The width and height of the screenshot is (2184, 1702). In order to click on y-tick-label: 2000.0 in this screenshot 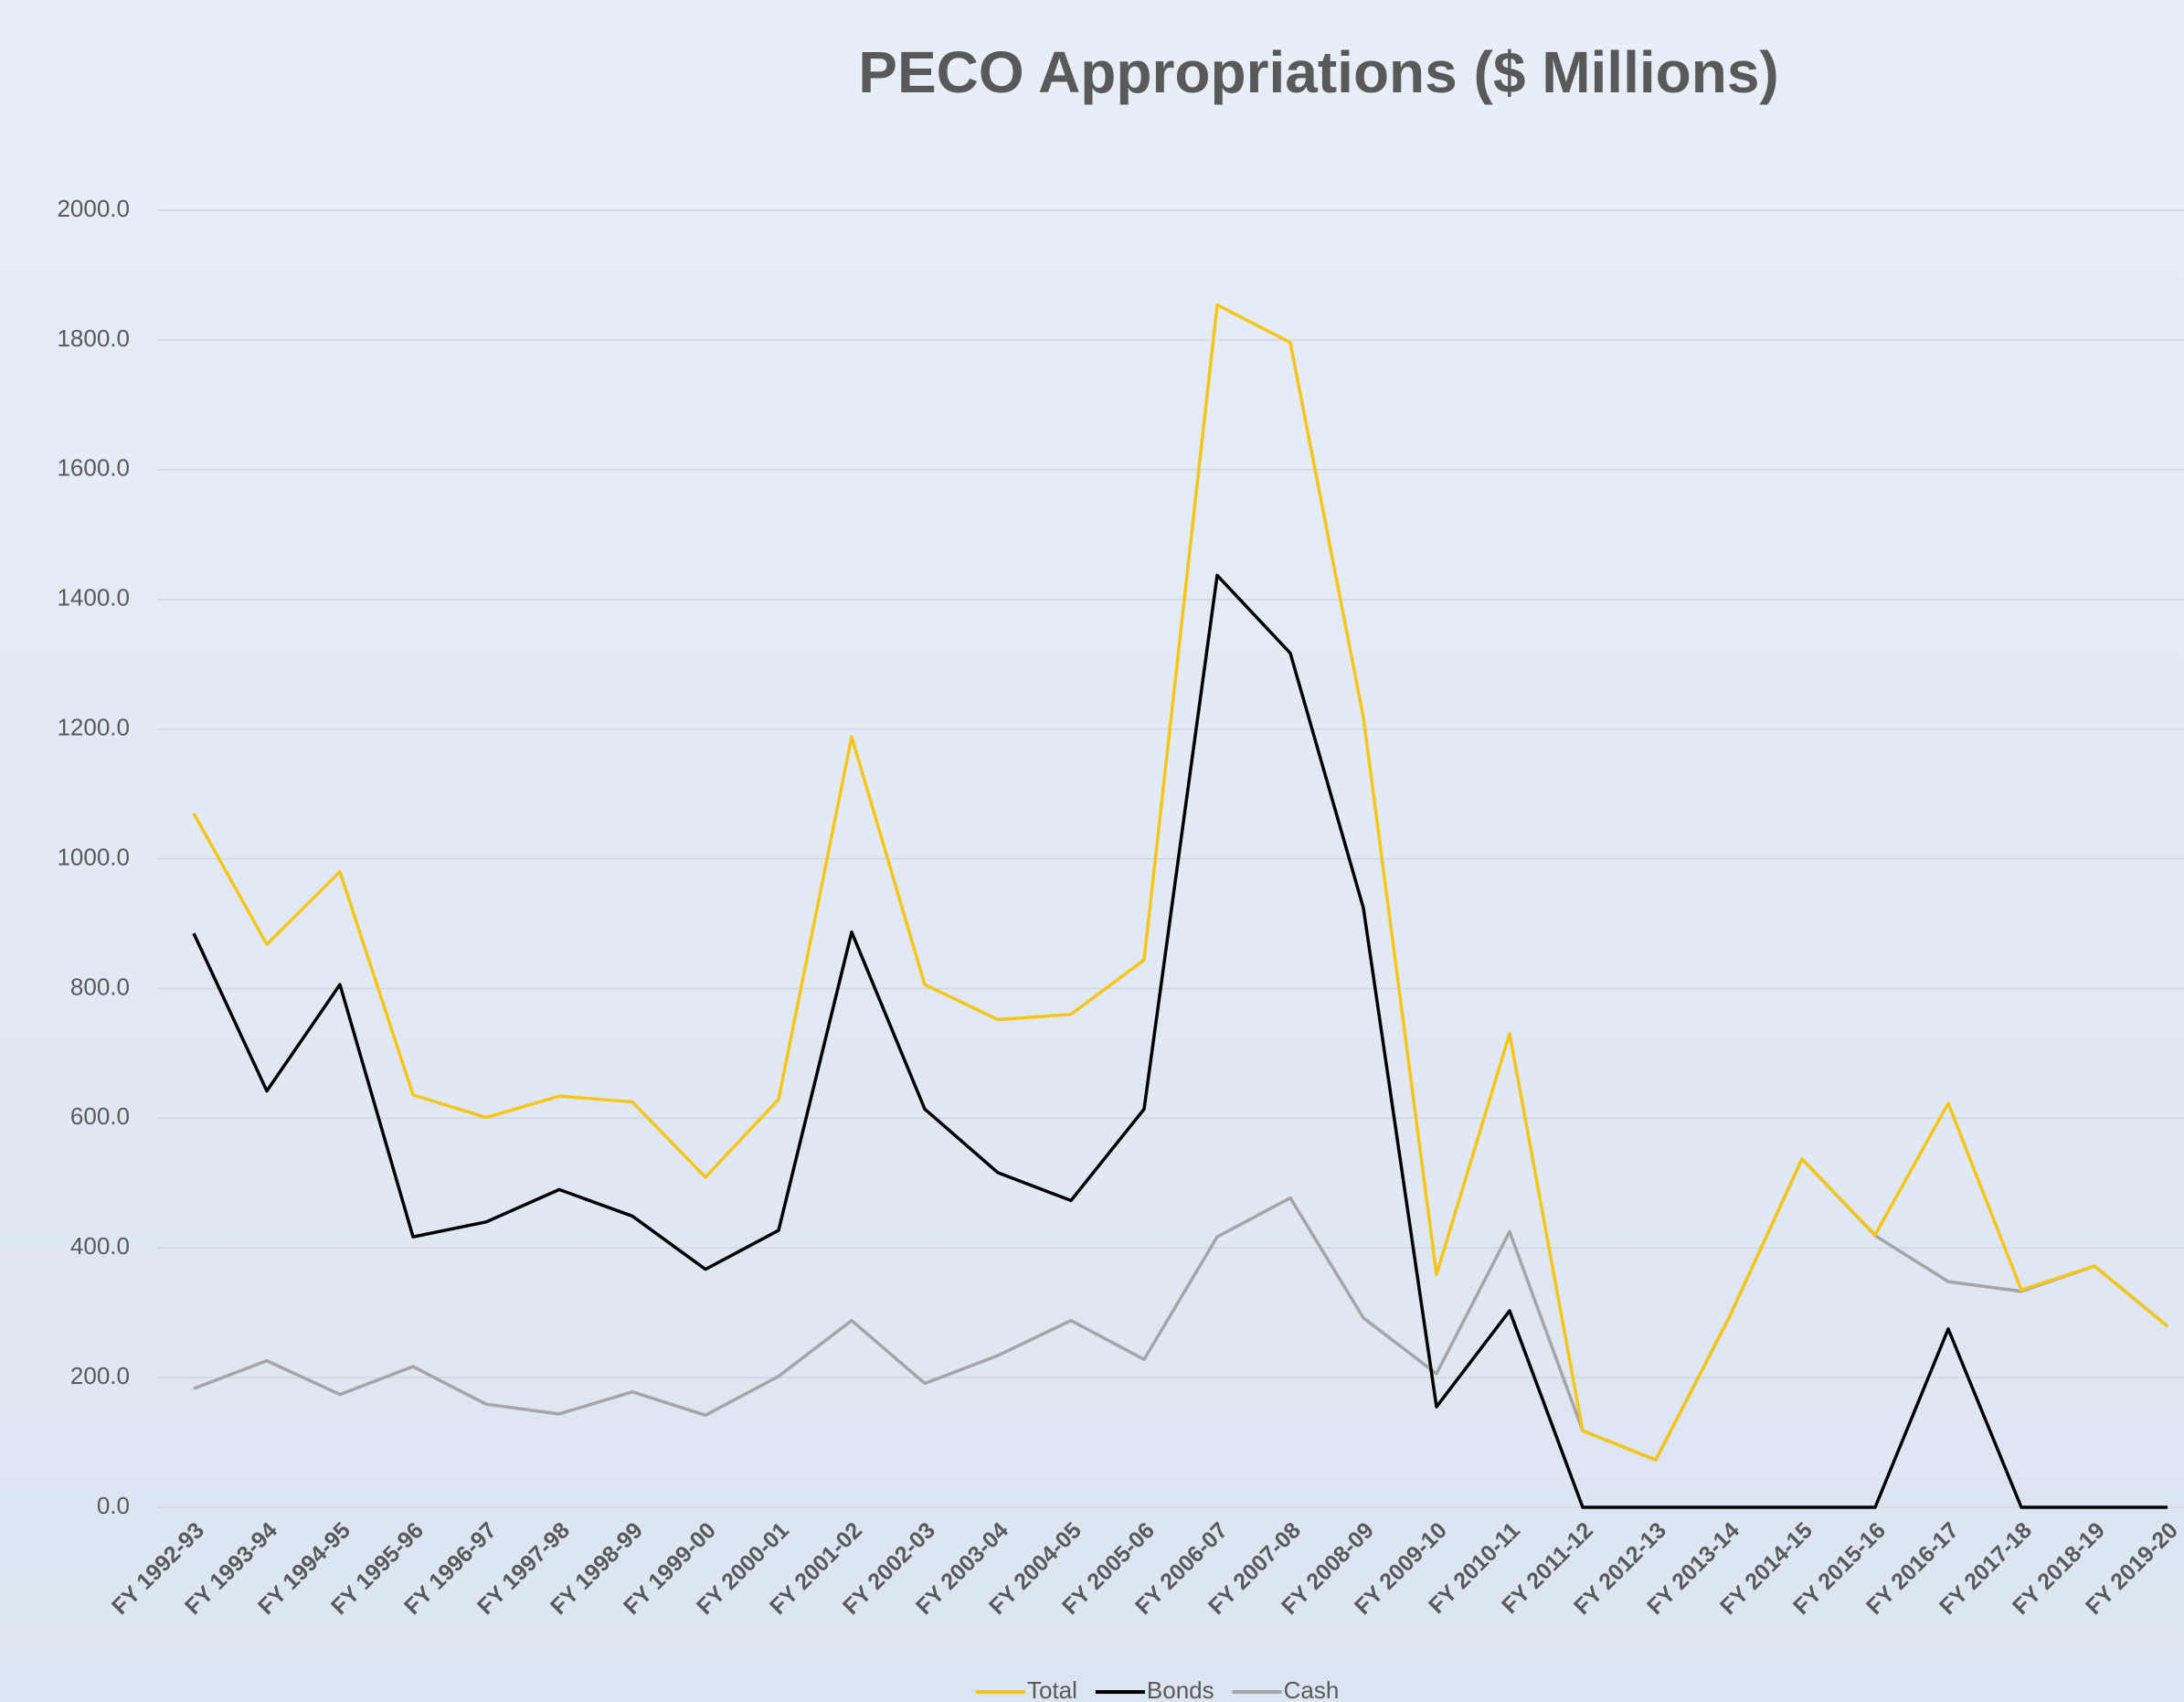, I will do `click(94, 208)`.